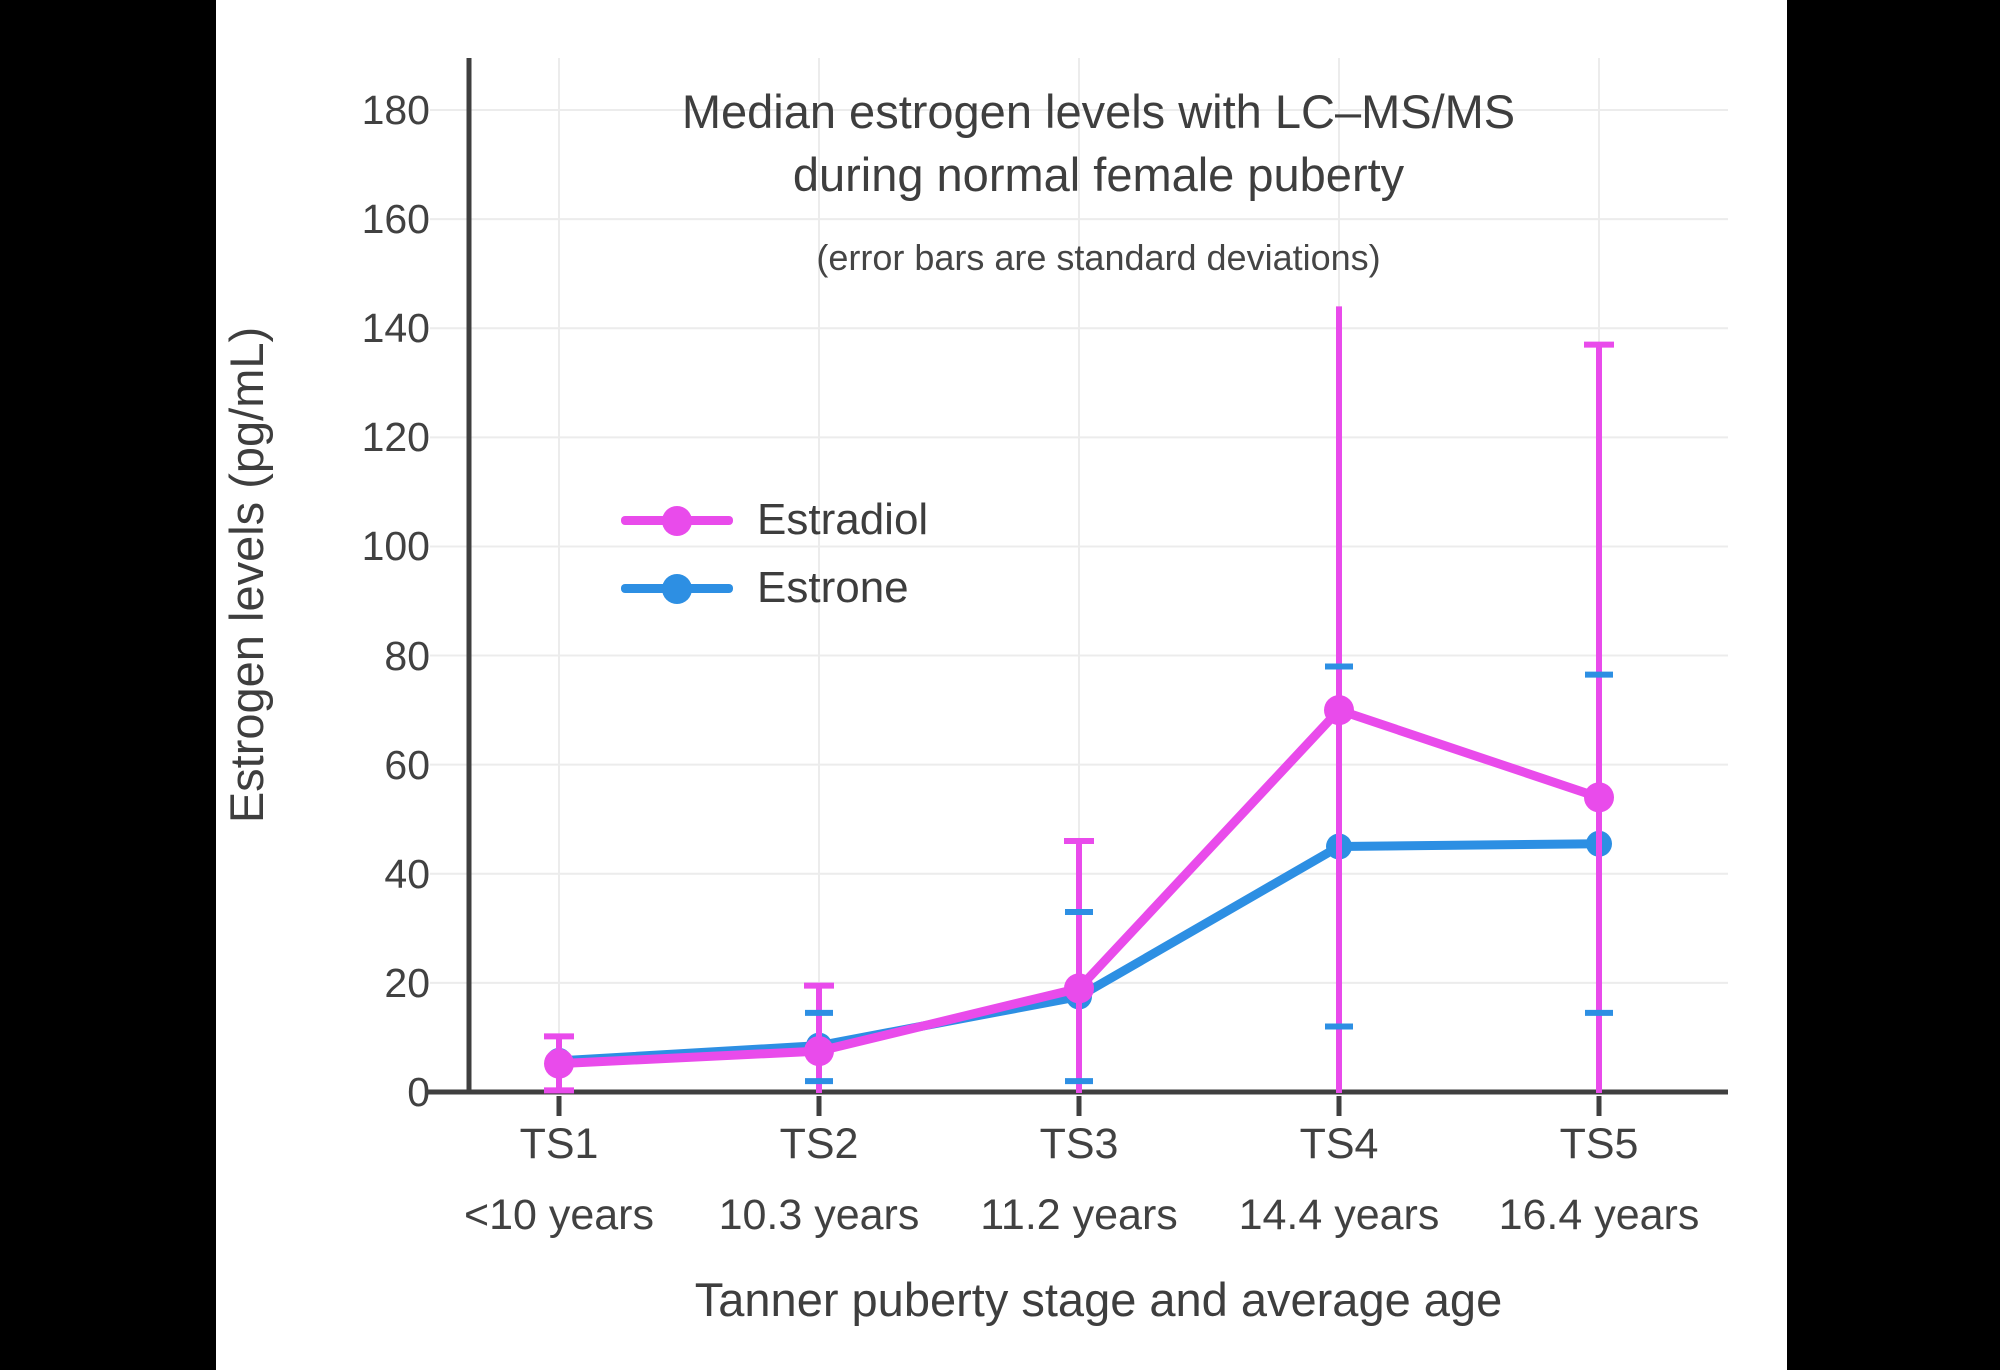 This screenshot has width=2000, height=1370. Describe the element at coordinates (1339, 1144) in the screenshot. I see `x-tick-label: TS4` at that location.